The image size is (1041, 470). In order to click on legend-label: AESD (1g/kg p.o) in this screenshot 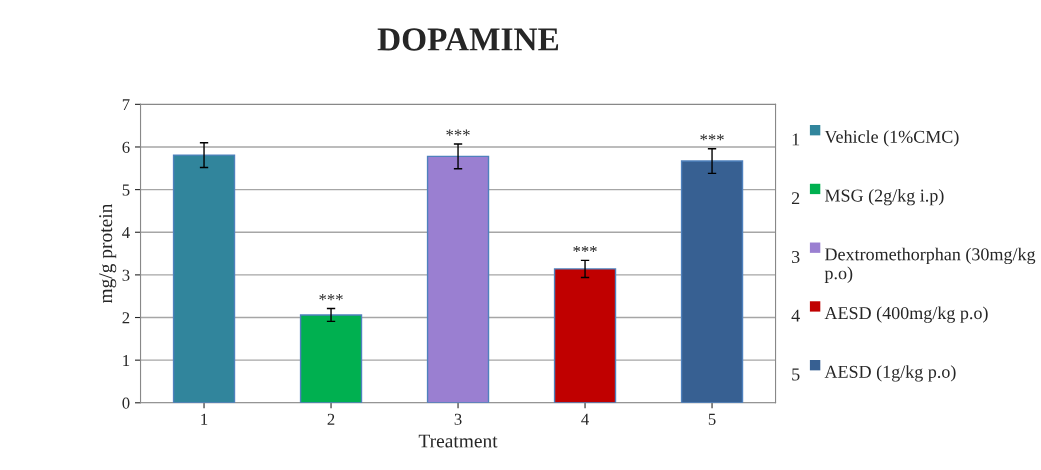, I will do `click(890, 373)`.